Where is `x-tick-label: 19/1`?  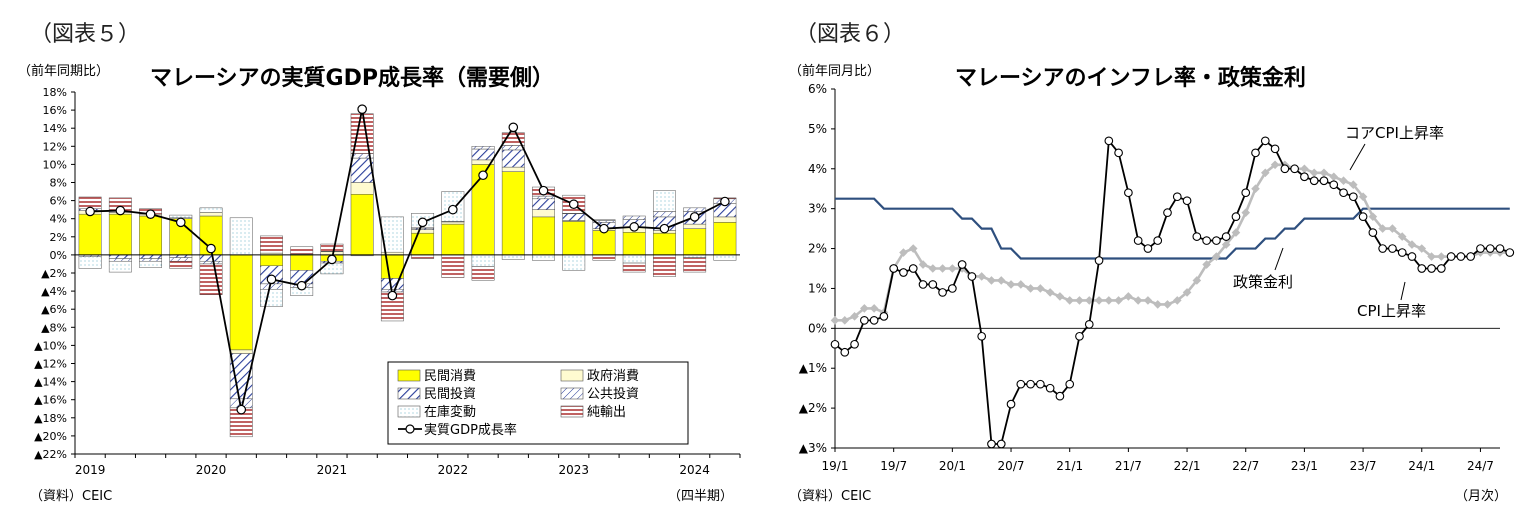 x-tick-label: 19/1 is located at coordinates (835, 466).